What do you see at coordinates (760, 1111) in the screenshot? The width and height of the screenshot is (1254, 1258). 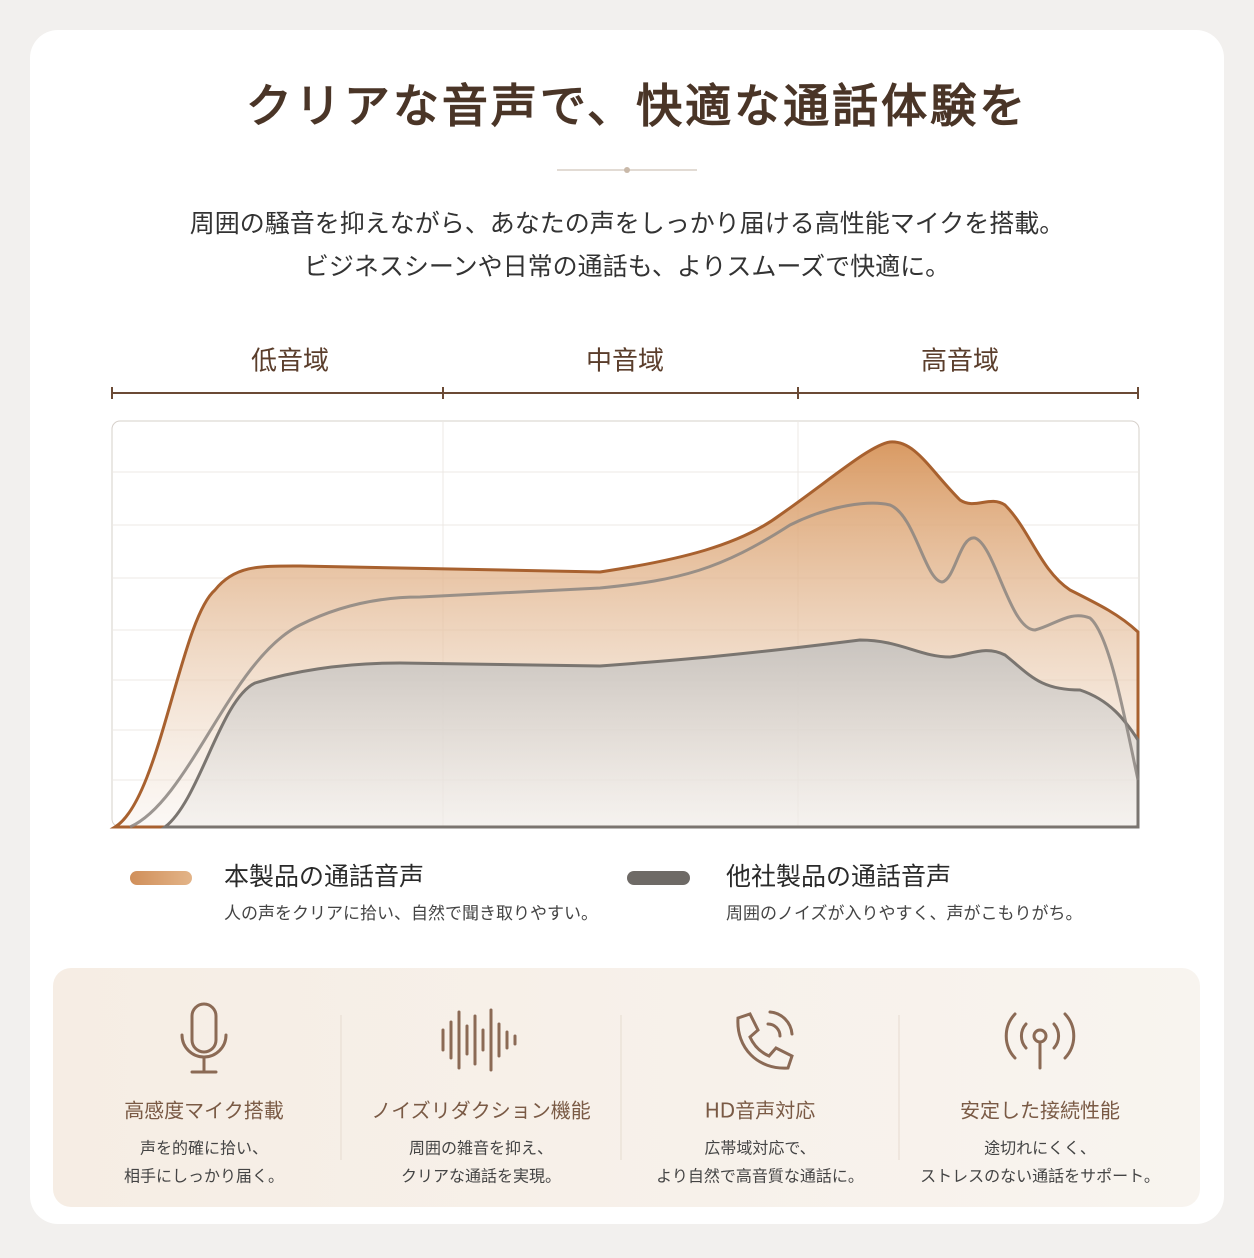 I see `feature-title: HD音声対応` at bounding box center [760, 1111].